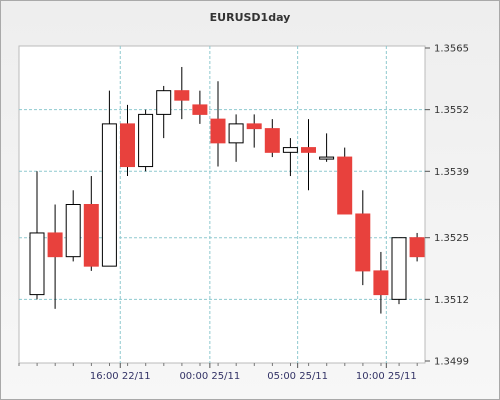  What do you see at coordinates (386, 376) in the screenshot?
I see `x-tick-label: 10:00 25/11` at bounding box center [386, 376].